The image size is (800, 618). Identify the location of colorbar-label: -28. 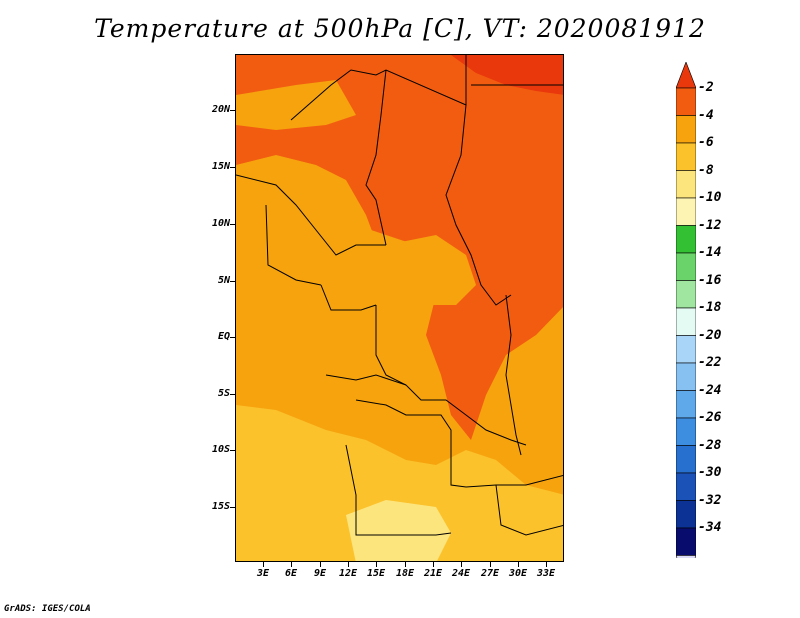
(710, 445).